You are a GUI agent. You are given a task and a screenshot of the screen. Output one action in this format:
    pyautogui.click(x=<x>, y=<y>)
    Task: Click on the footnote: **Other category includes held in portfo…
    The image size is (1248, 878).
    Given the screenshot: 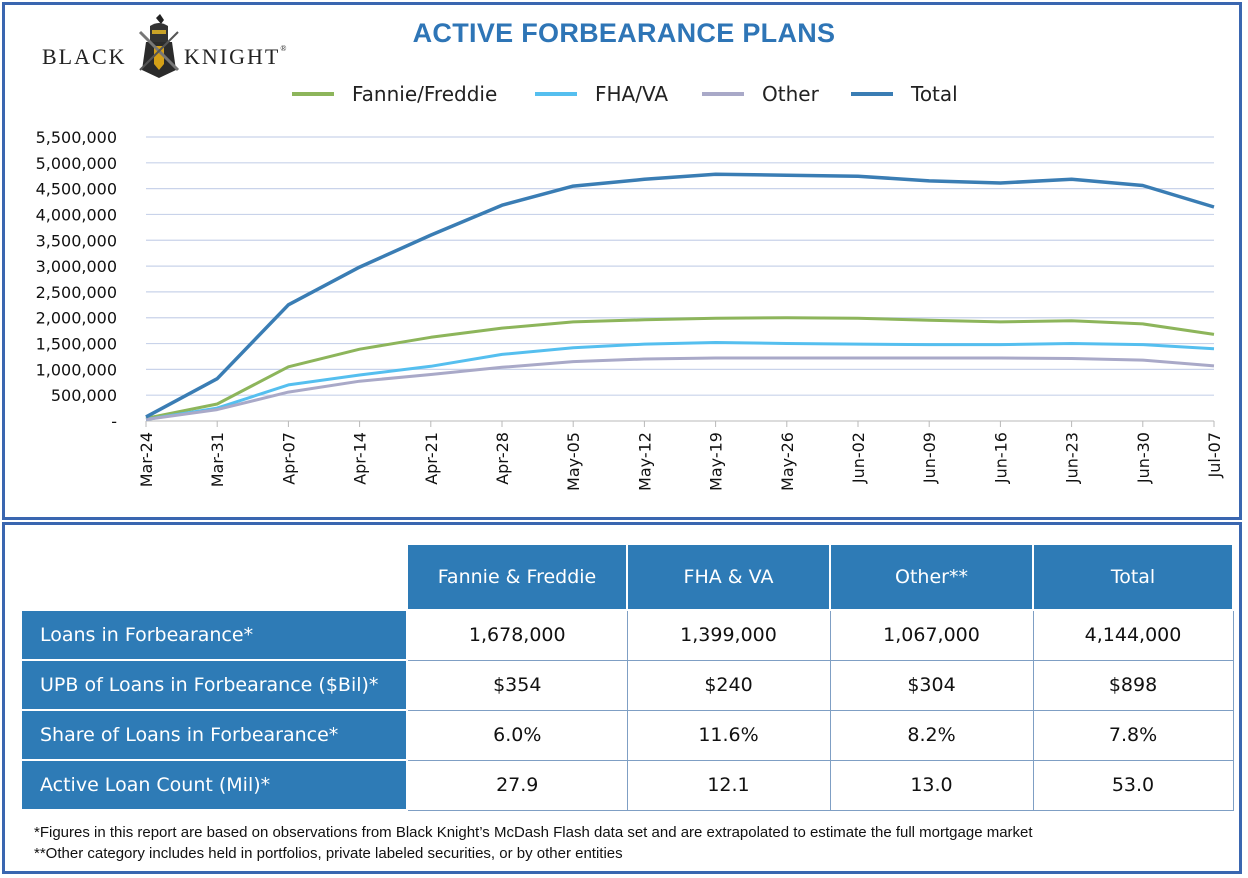 What is the action you would take?
    pyautogui.click(x=328, y=853)
    